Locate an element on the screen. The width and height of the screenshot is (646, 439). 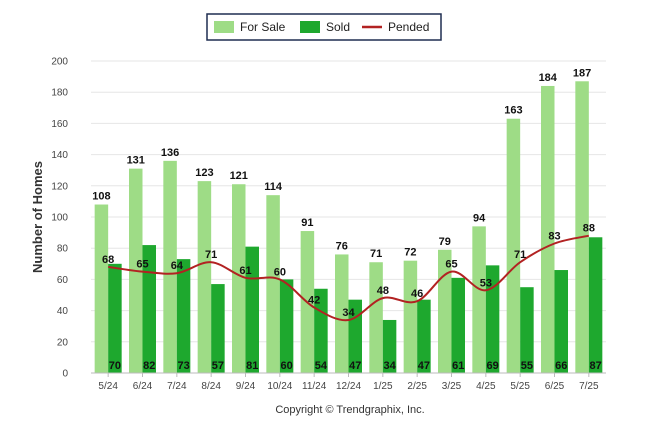
data-label-sold: 82 is located at coordinates (149, 366).